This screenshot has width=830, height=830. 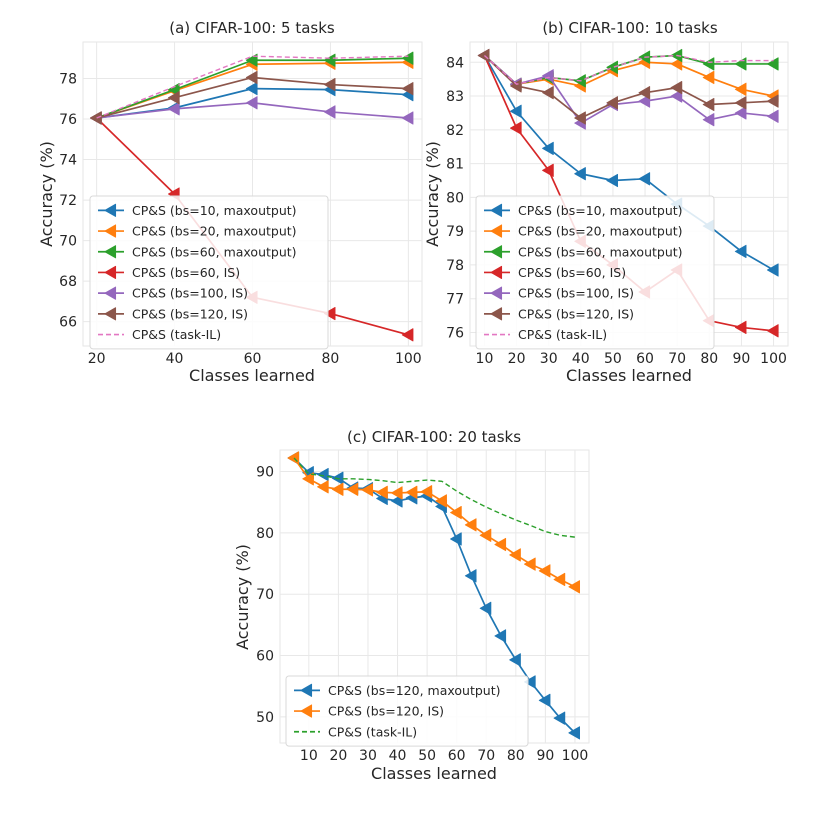 What do you see at coordinates (562, 334) in the screenshot?
I see `legend-label: CP&S (task-IL)` at bounding box center [562, 334].